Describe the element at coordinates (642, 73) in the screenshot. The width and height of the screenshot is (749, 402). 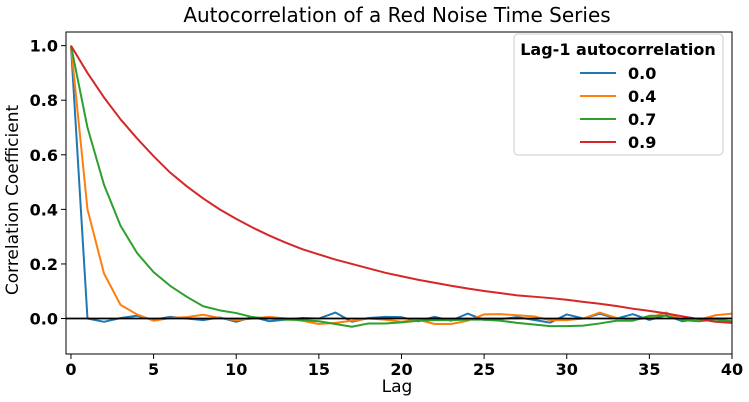
I see `legend-label-0.0: 0.0` at that location.